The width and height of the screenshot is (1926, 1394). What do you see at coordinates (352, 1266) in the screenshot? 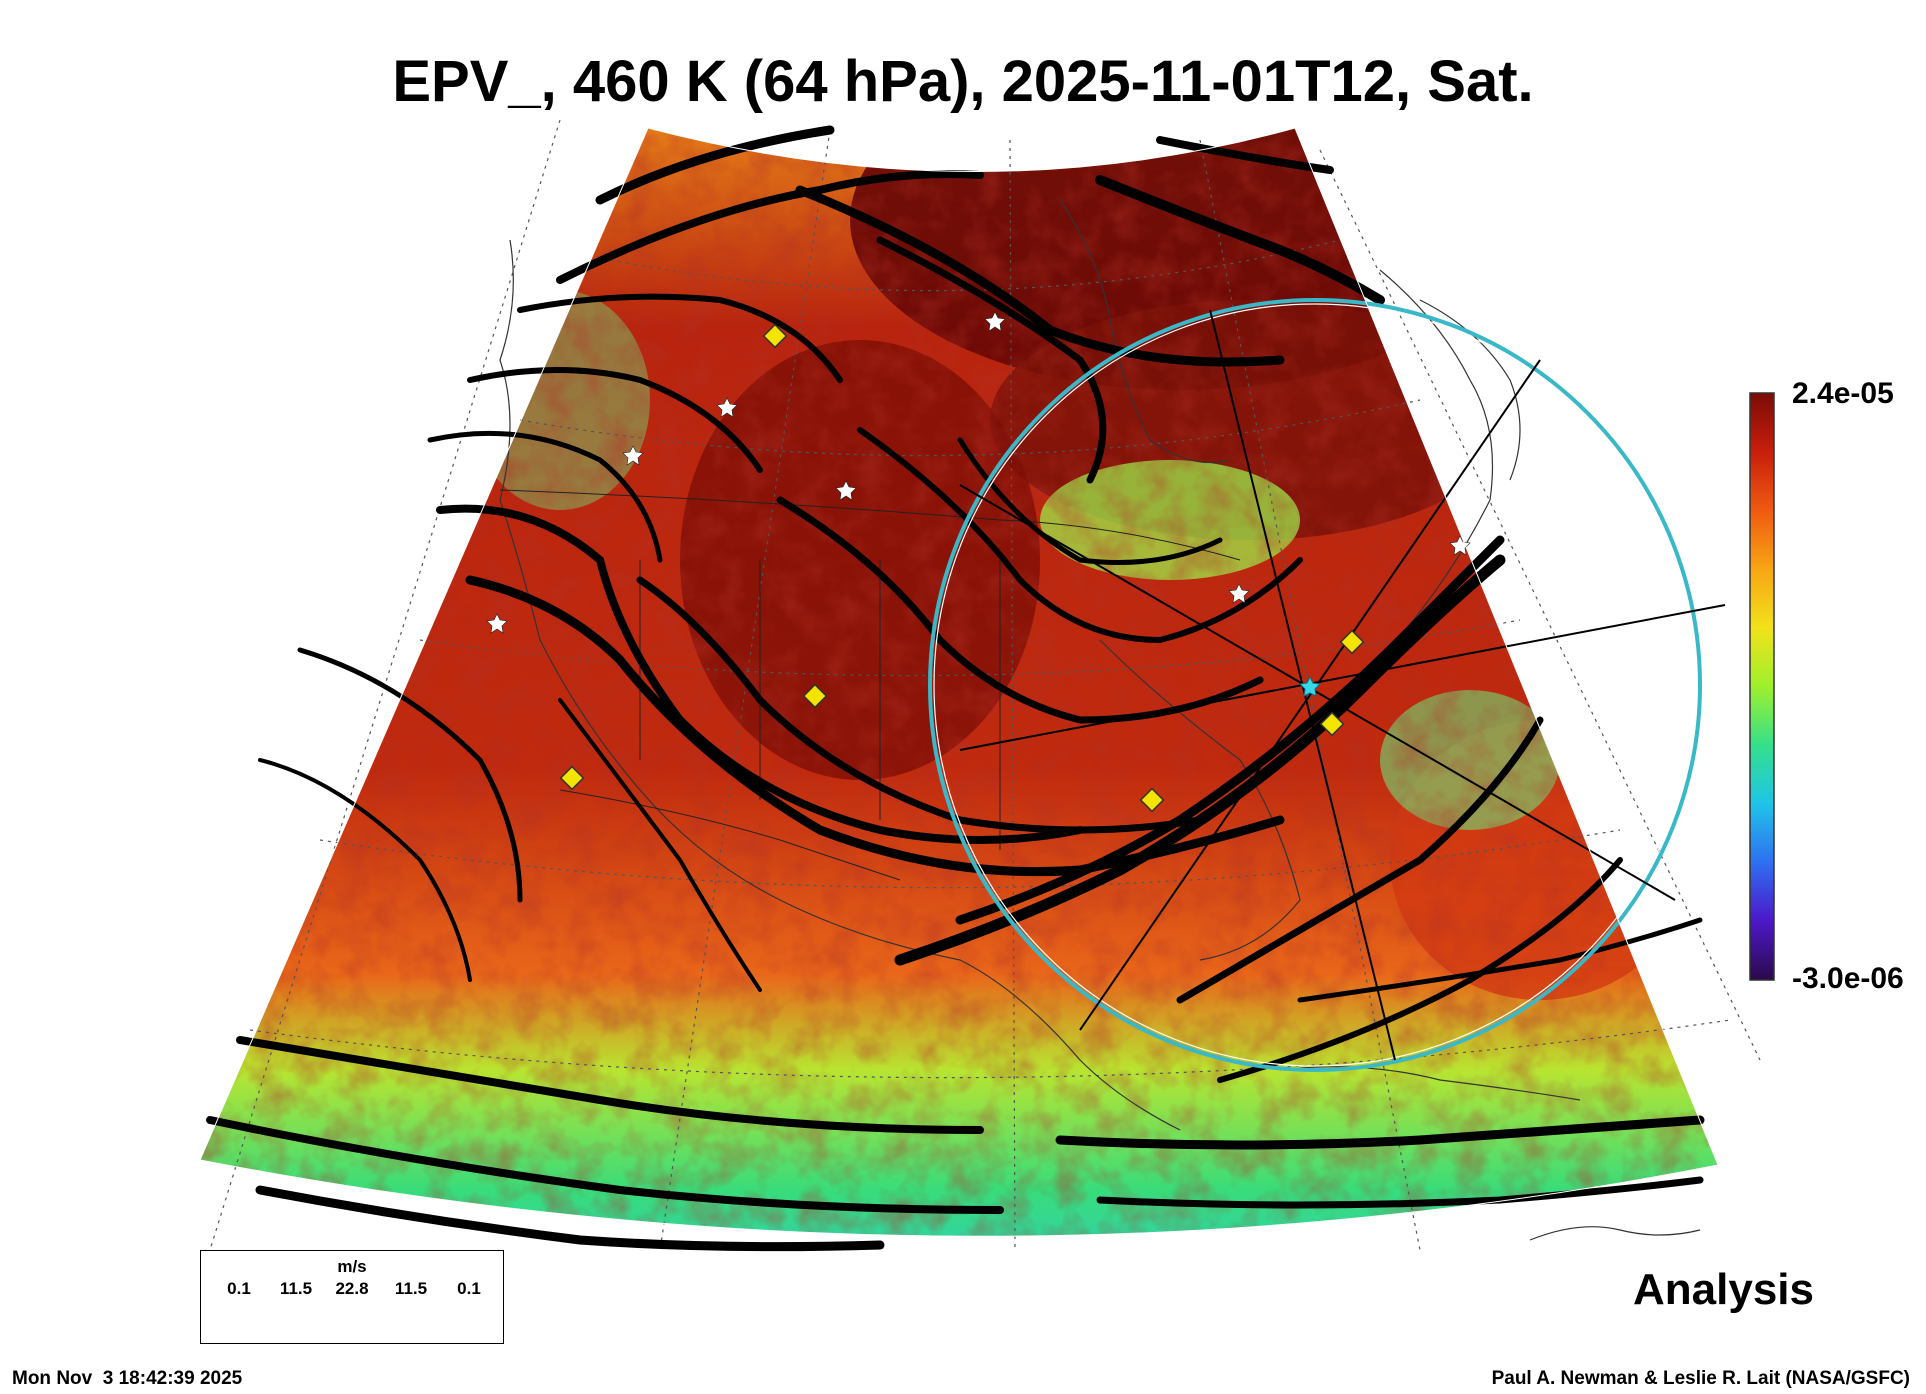
I see `legend-unit: m/s` at bounding box center [352, 1266].